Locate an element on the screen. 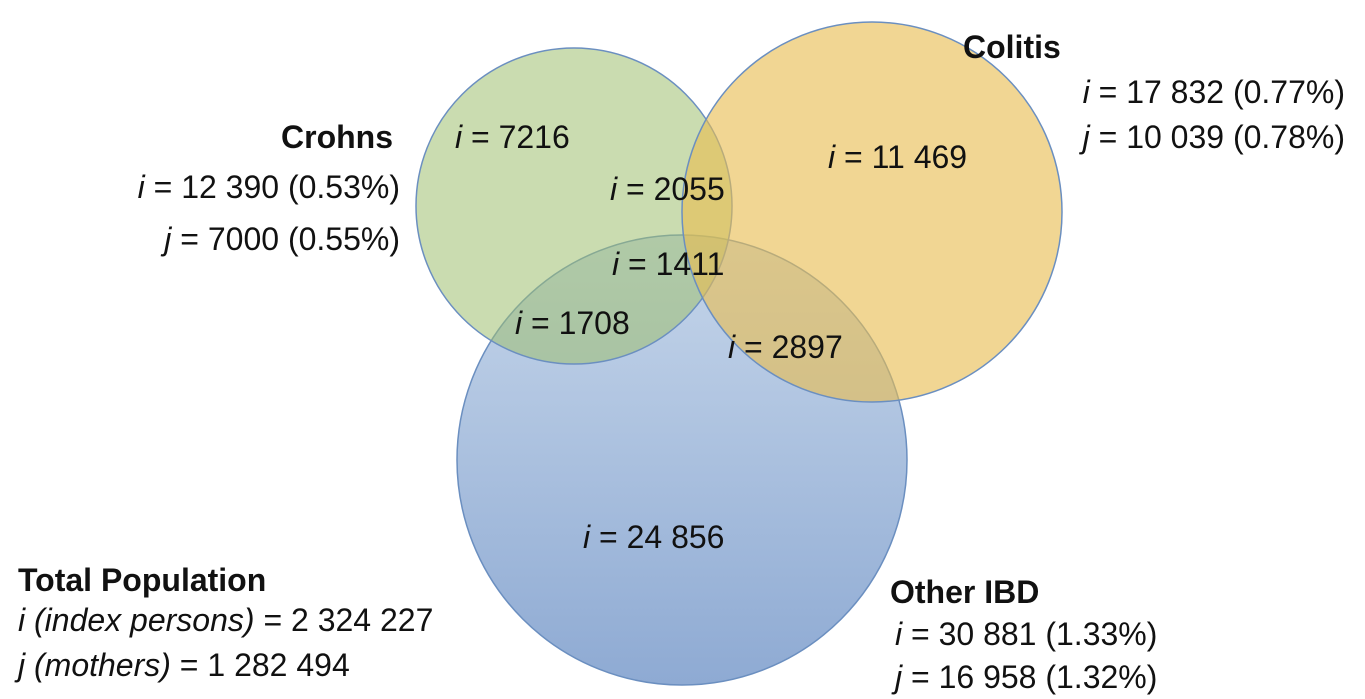 This screenshot has width=1365, height=699. value-text: = 16 958 (1.32%) is located at coordinates (1034, 677).